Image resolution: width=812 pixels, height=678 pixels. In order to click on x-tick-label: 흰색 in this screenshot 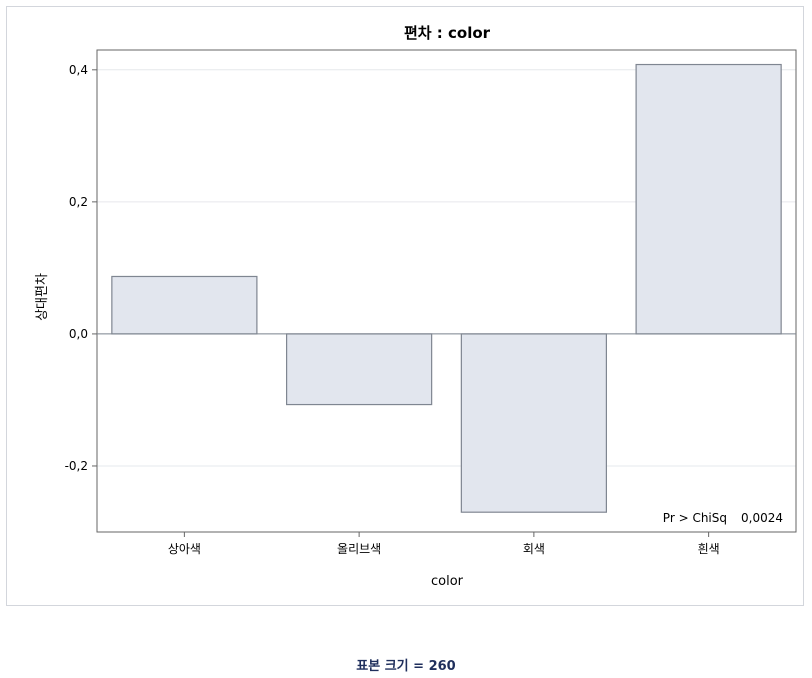, I will do `click(709, 549)`.